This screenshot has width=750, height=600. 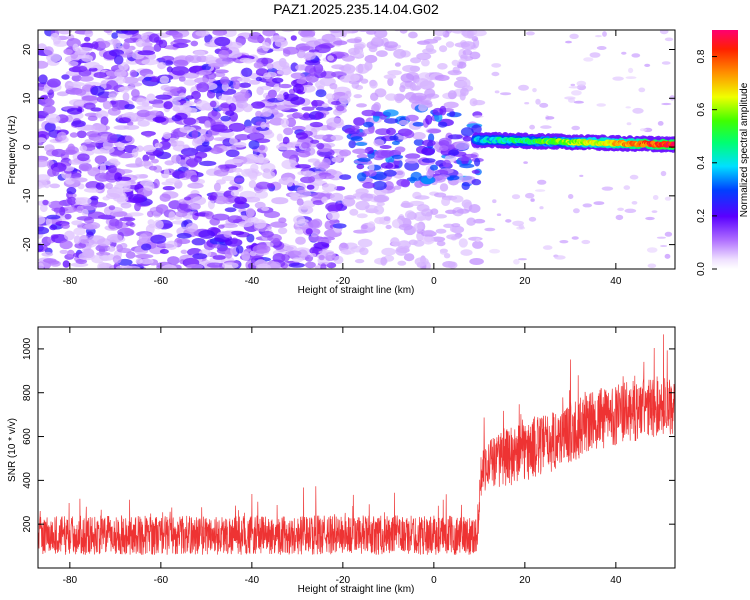 What do you see at coordinates (356, 9) in the screenshot?
I see `chart-title: PAZ1.2025.235.14.04.G02` at bounding box center [356, 9].